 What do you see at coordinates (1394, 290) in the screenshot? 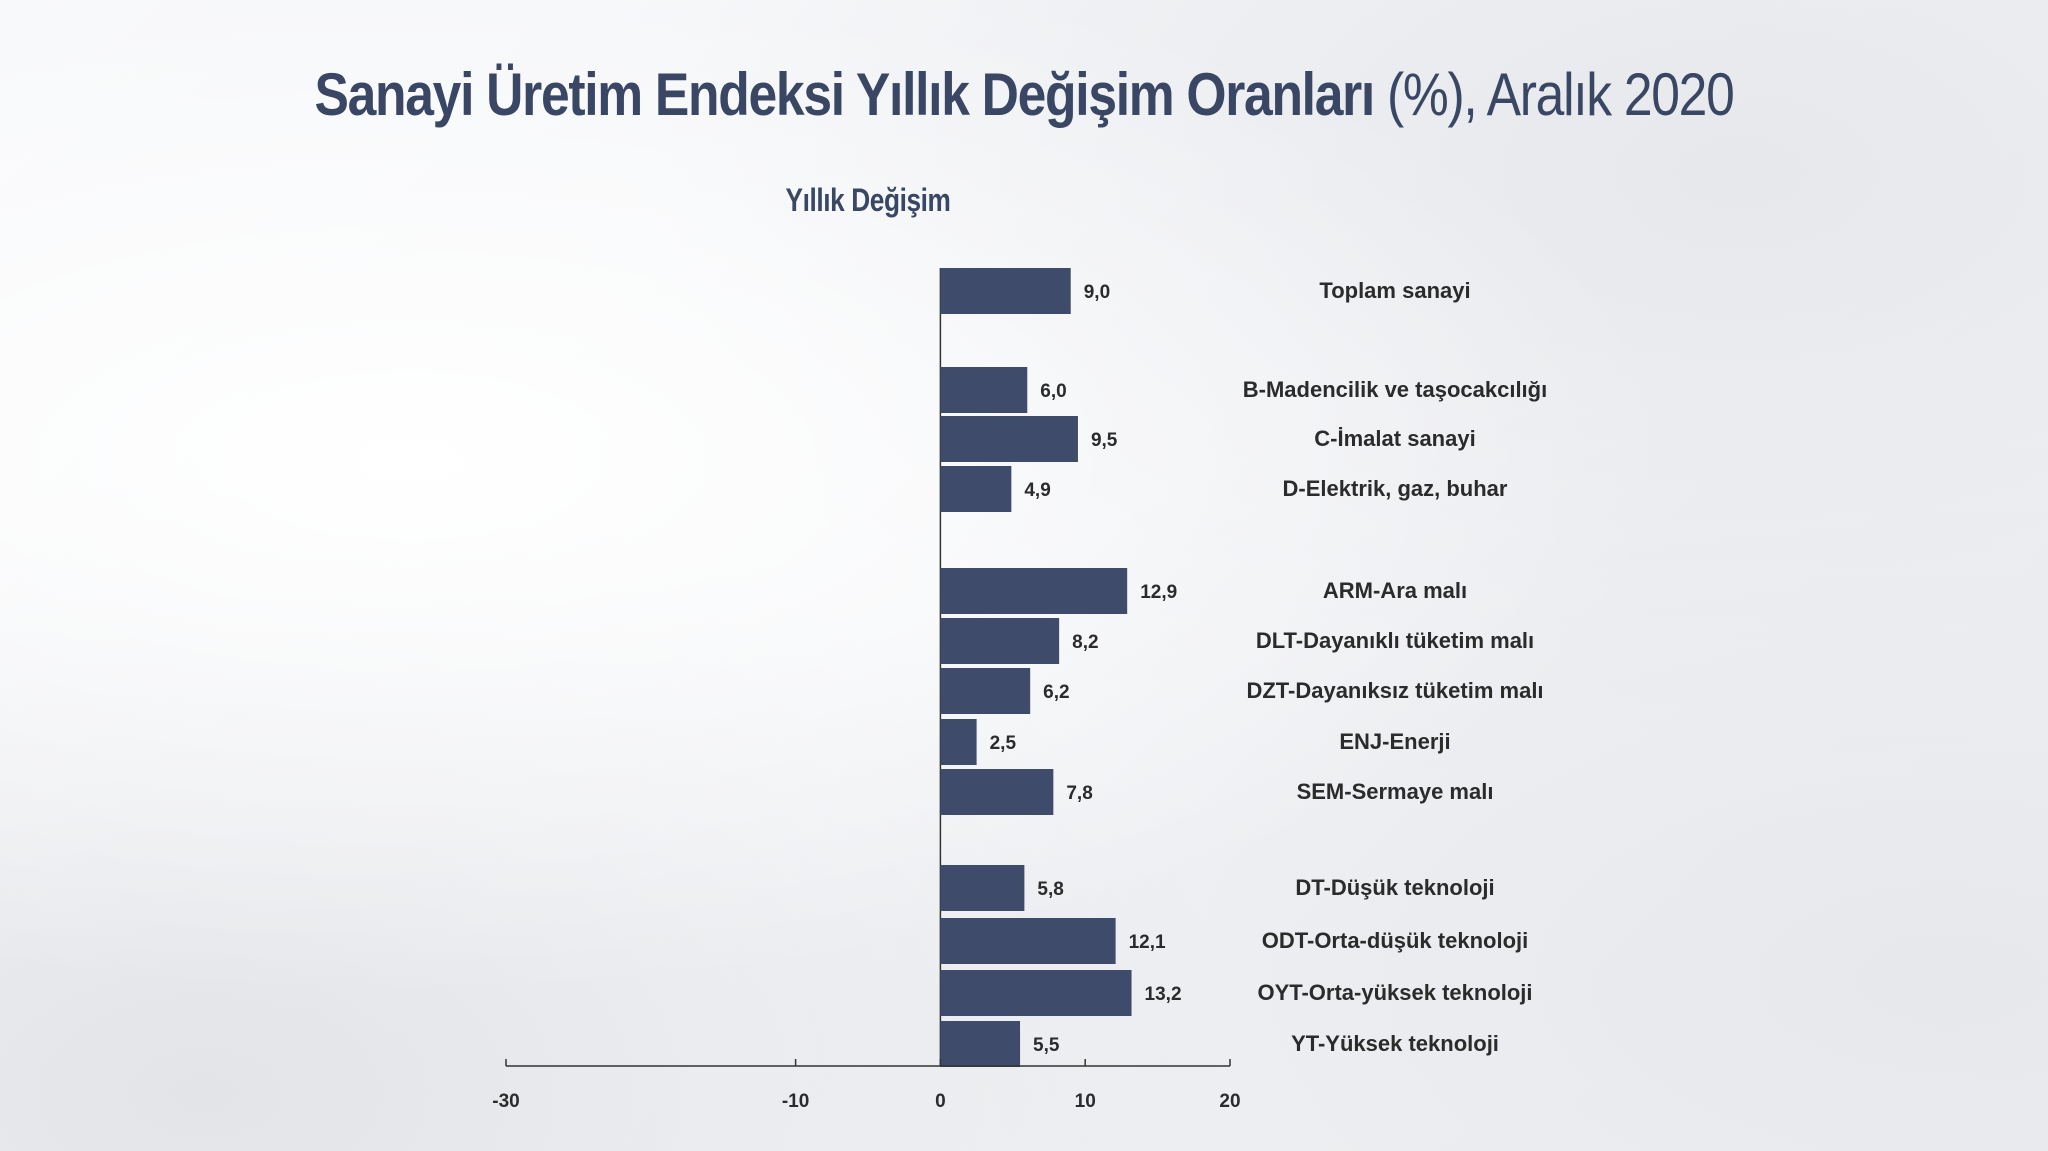
I see `category-label-0: Toplam sanayi` at bounding box center [1394, 290].